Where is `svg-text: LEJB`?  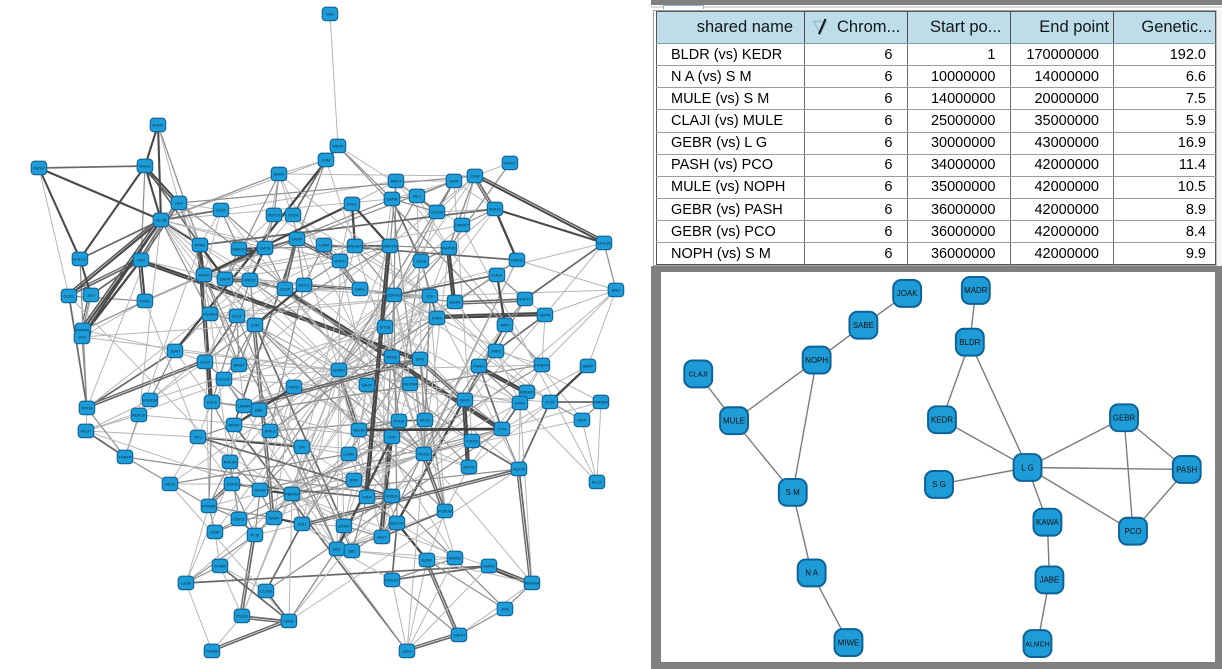 svg-text: LEJB is located at coordinates (186, 583).